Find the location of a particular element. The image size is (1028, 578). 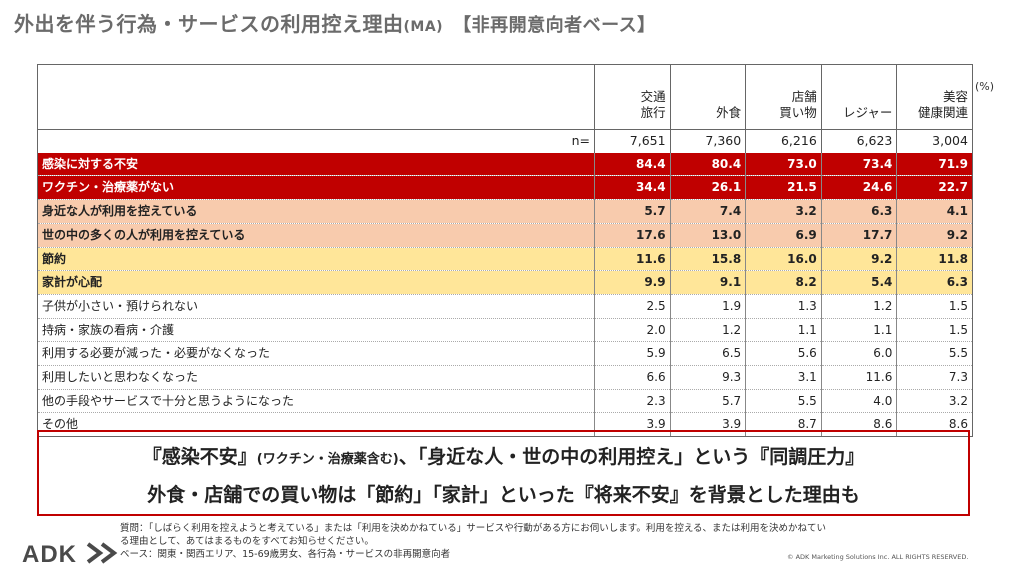

cell-value: 5.9 is located at coordinates (632, 354).